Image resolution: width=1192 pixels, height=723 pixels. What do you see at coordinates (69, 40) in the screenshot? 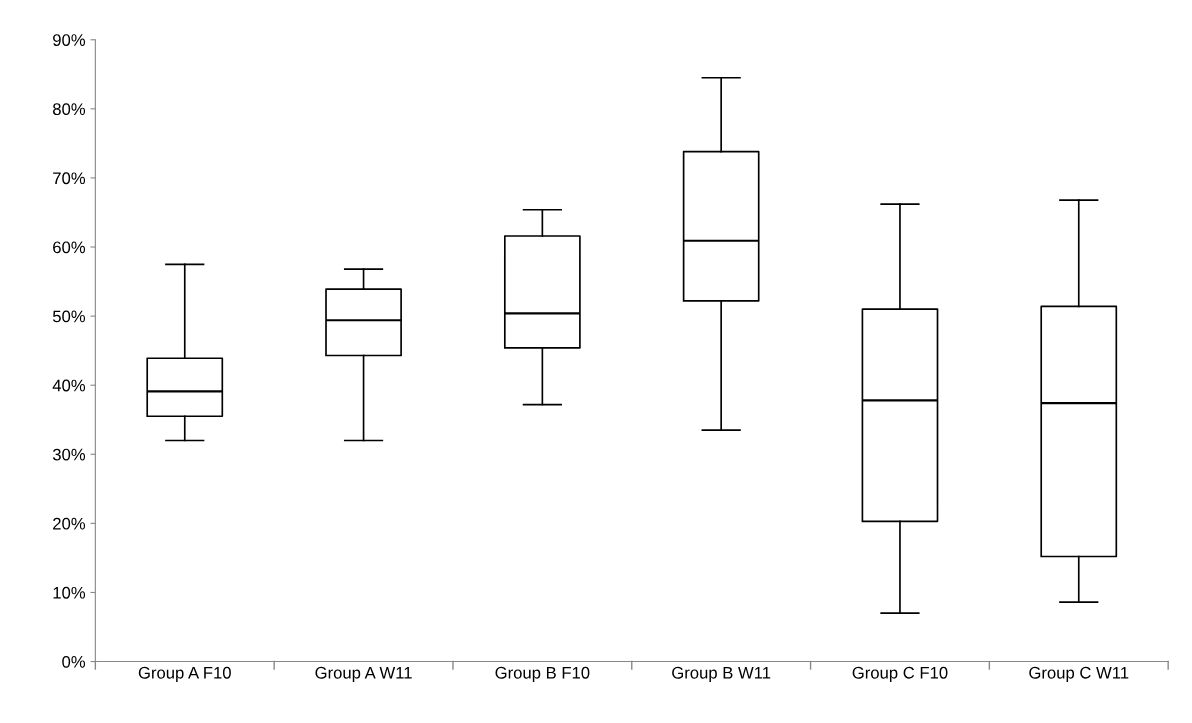
I see `y-tick-label: 90%` at bounding box center [69, 40].